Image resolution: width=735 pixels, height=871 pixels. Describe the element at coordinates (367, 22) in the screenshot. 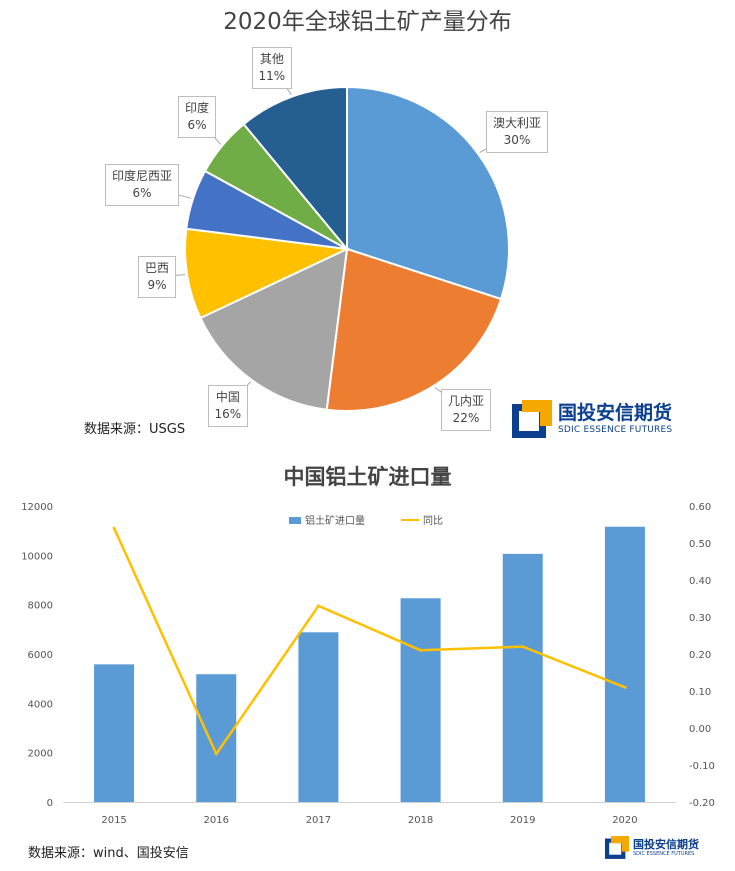

I see `pie-chart-title: 2020年全球铝土矿产量分布` at that location.